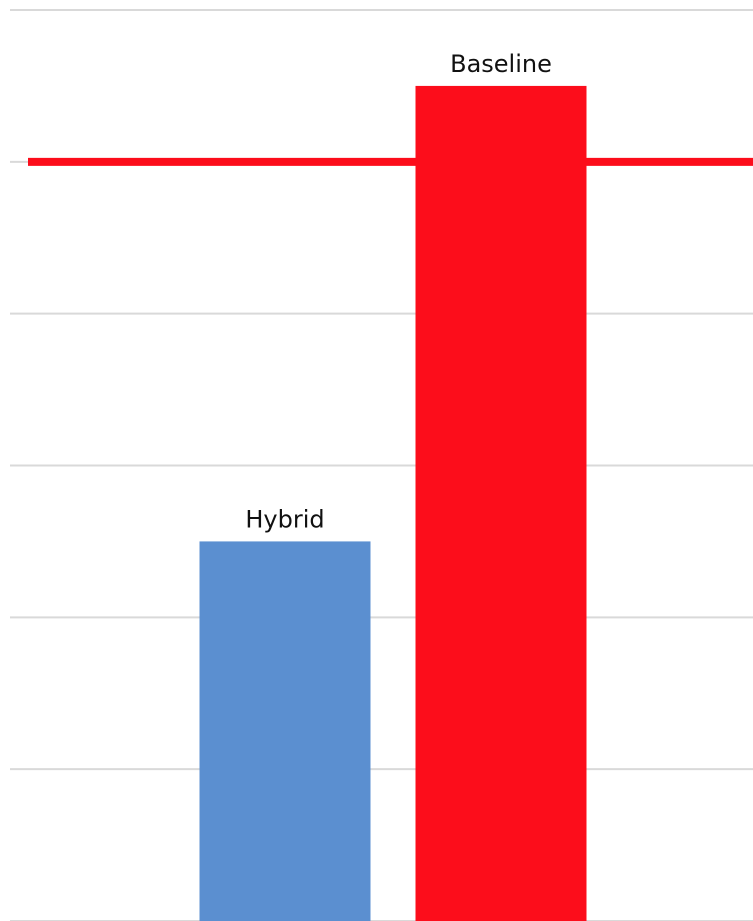  What do you see at coordinates (284, 519) in the screenshot?
I see `category-label: Hybrid` at bounding box center [284, 519].